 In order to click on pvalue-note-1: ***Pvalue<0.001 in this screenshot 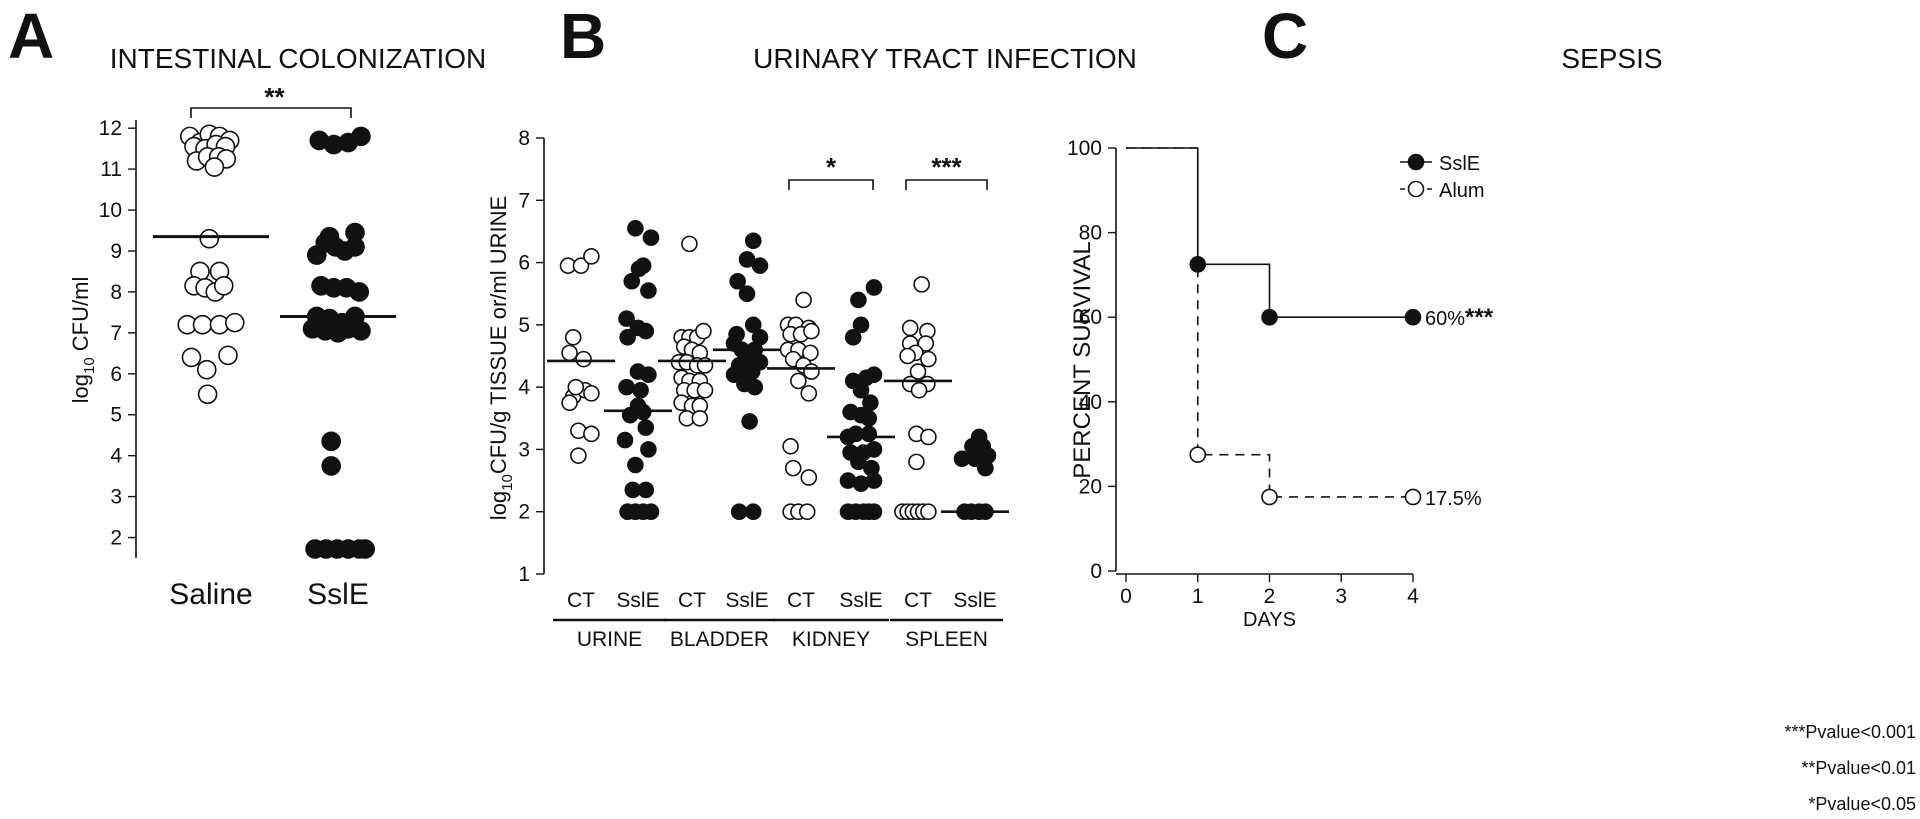, I will do `click(1850, 732)`.